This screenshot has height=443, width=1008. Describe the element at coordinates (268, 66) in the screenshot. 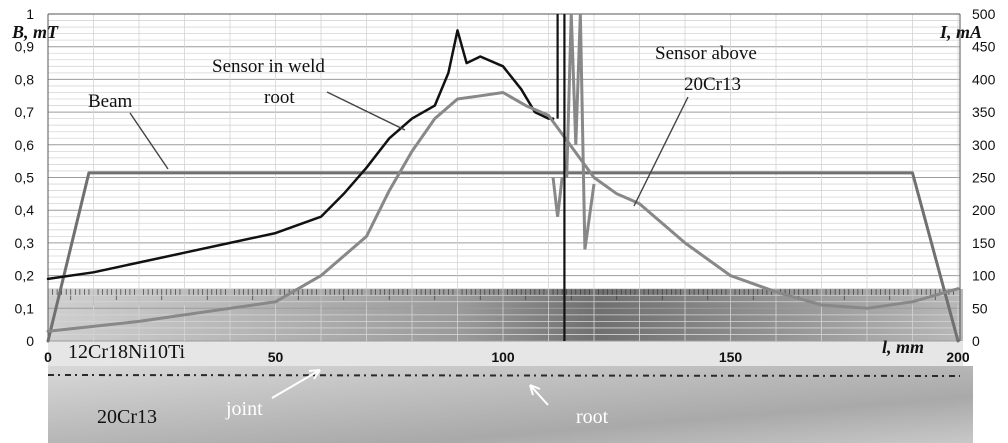

I see `annotation-sensor-weld: Sensor in weld` at that location.